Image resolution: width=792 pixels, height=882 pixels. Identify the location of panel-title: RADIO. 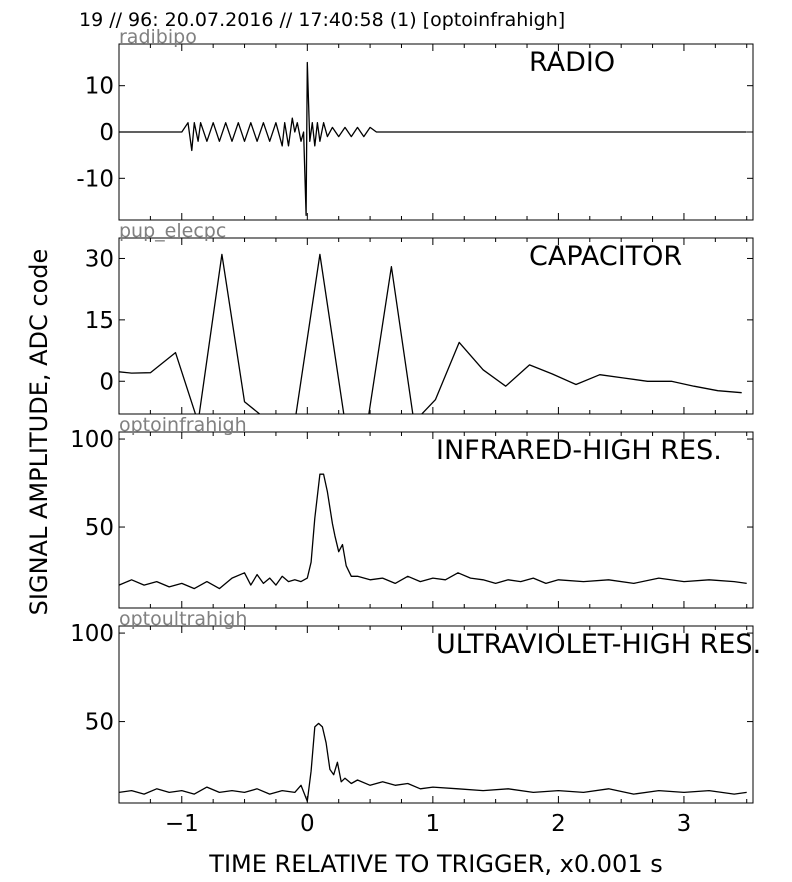
(572, 62).